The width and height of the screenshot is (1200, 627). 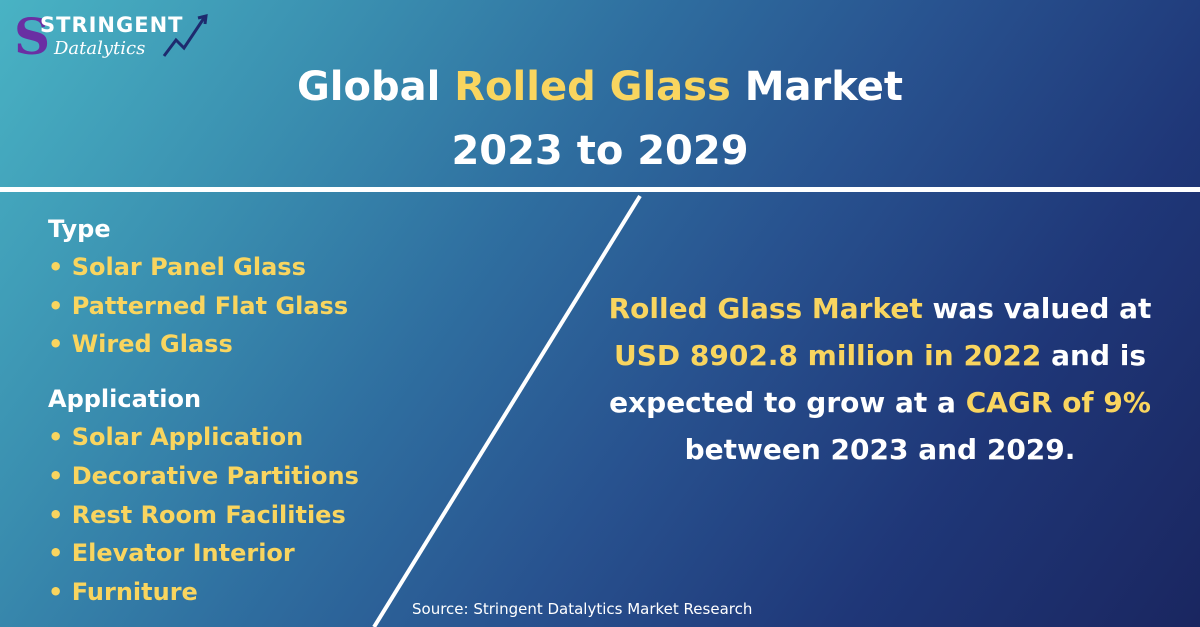 What do you see at coordinates (100, 48) in the screenshot?
I see `logo-sub-text: Datalytics` at bounding box center [100, 48].